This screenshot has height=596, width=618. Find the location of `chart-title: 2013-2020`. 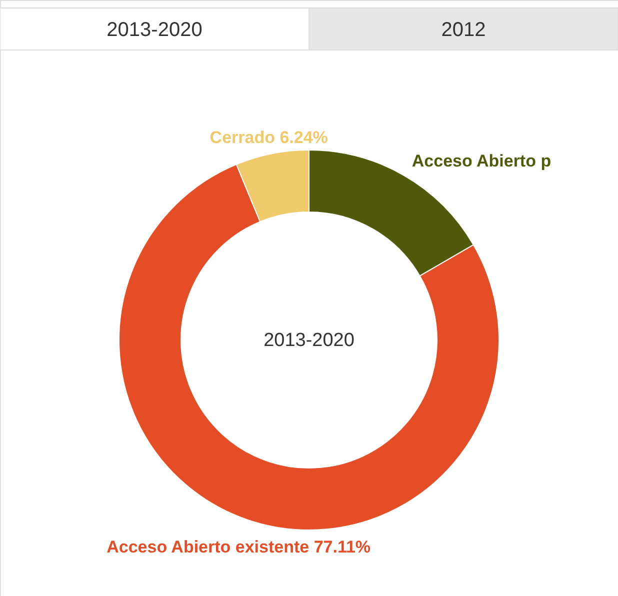

chart-title: 2013-2020 is located at coordinates (154, 30).